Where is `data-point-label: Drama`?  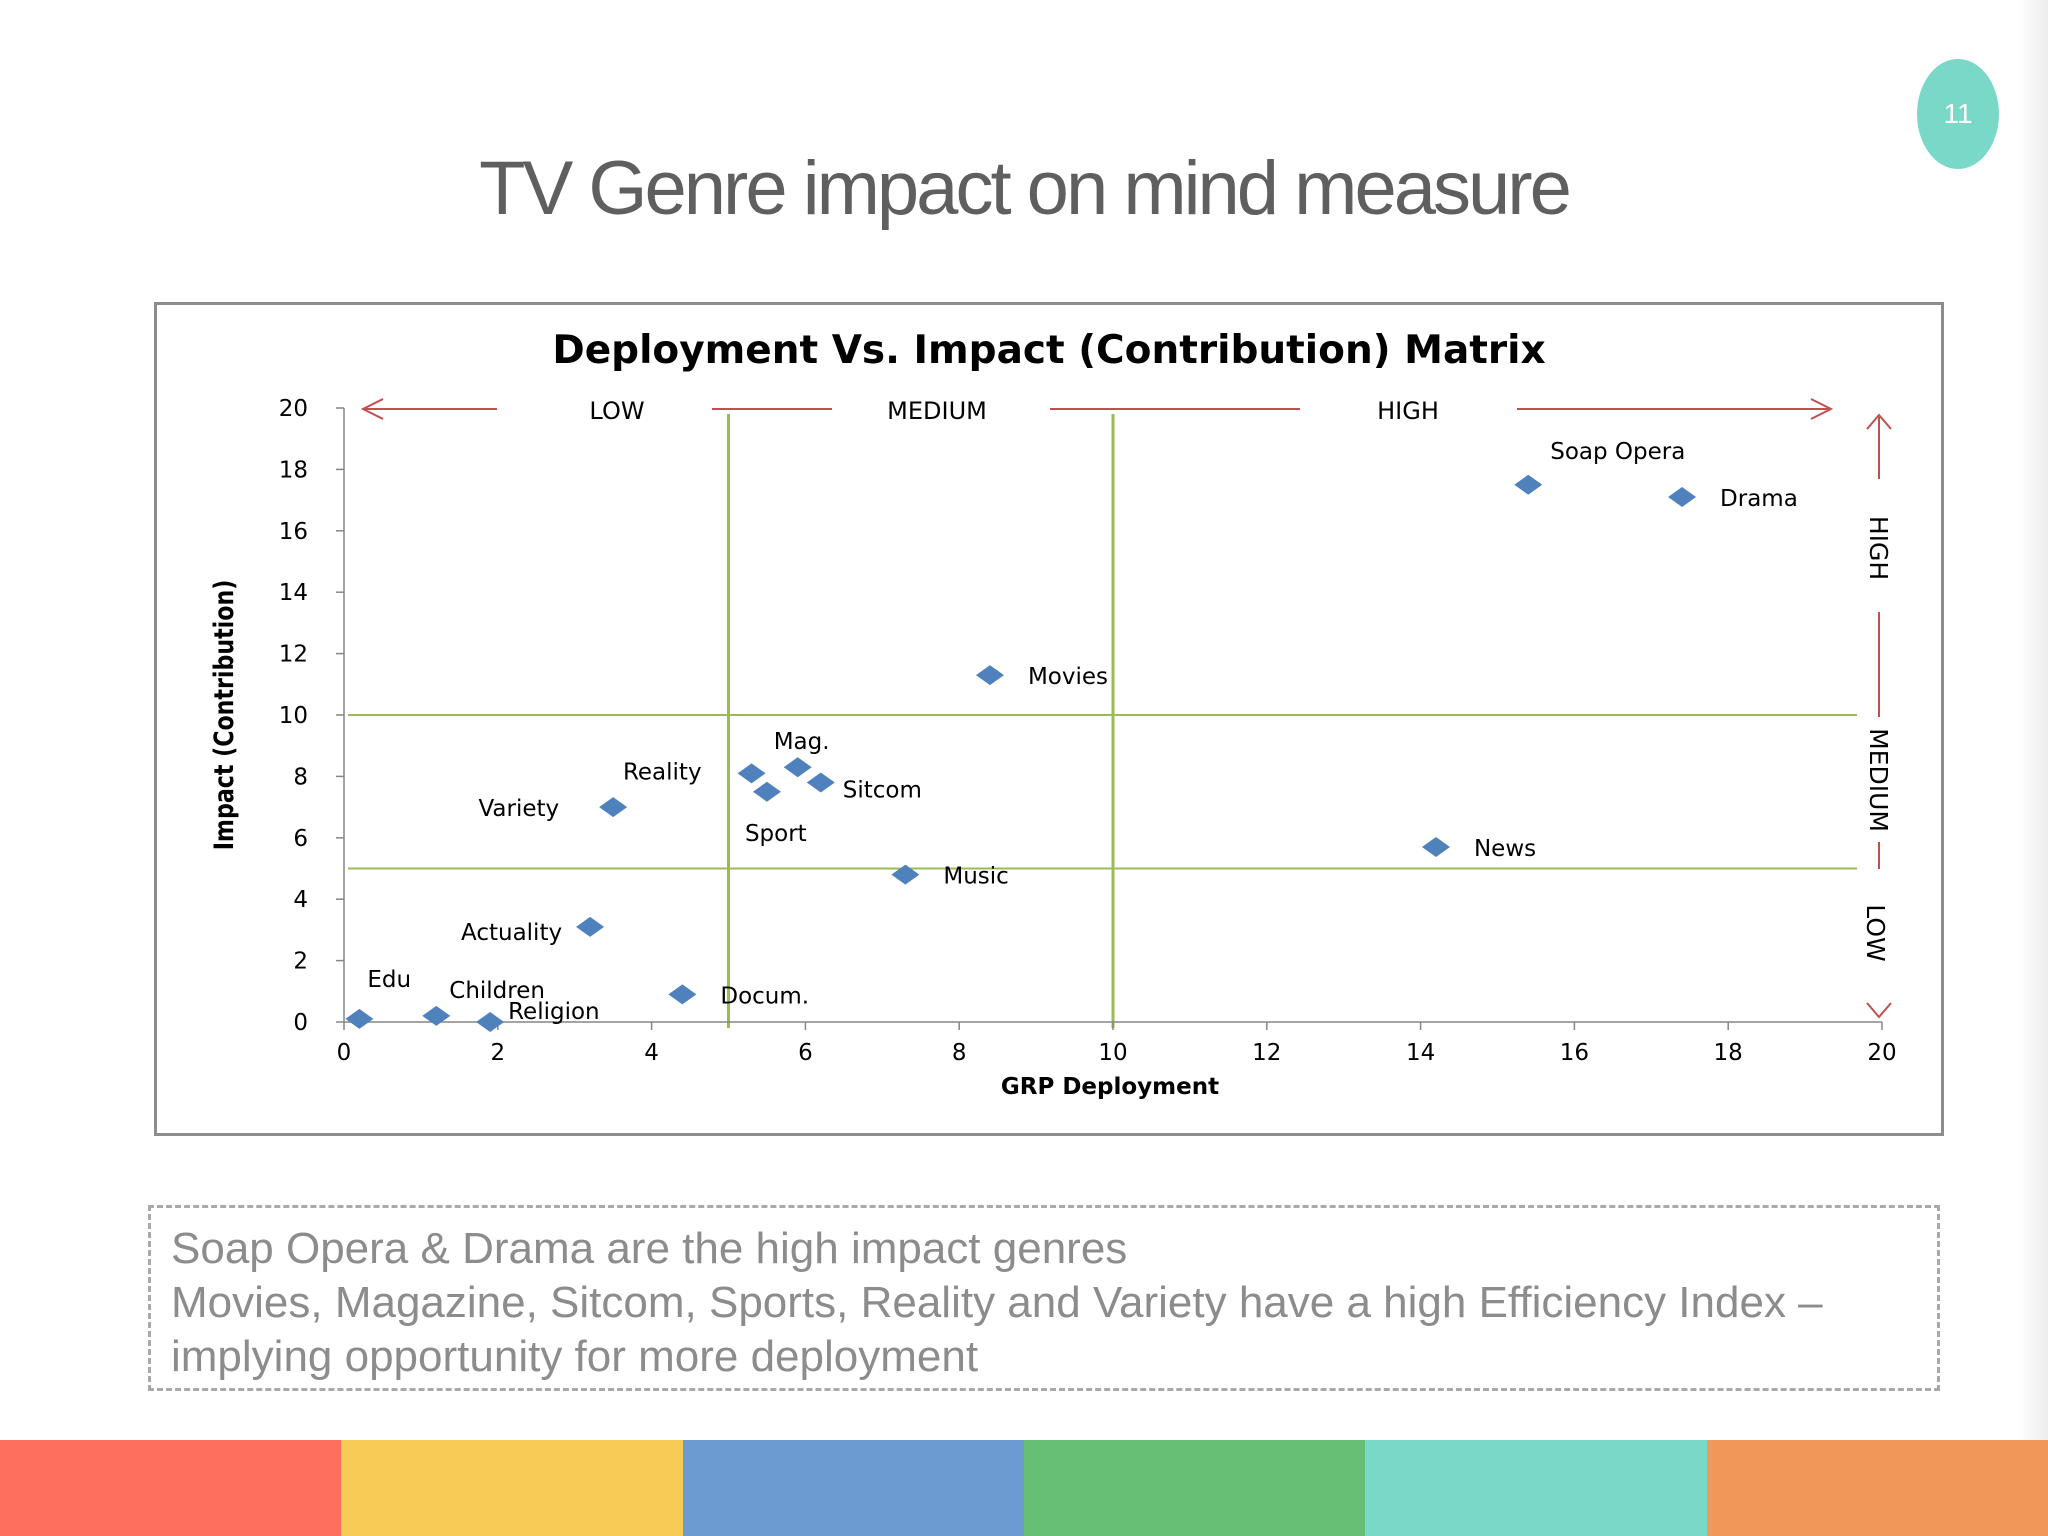
data-point-label: Drama is located at coordinates (1759, 499).